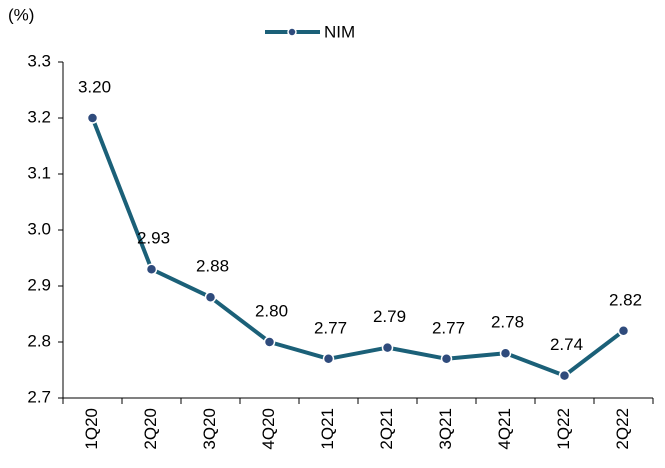 This screenshot has width=665, height=468. What do you see at coordinates (39, 228) in the screenshot?
I see `y-tick-label: 3.0` at bounding box center [39, 228].